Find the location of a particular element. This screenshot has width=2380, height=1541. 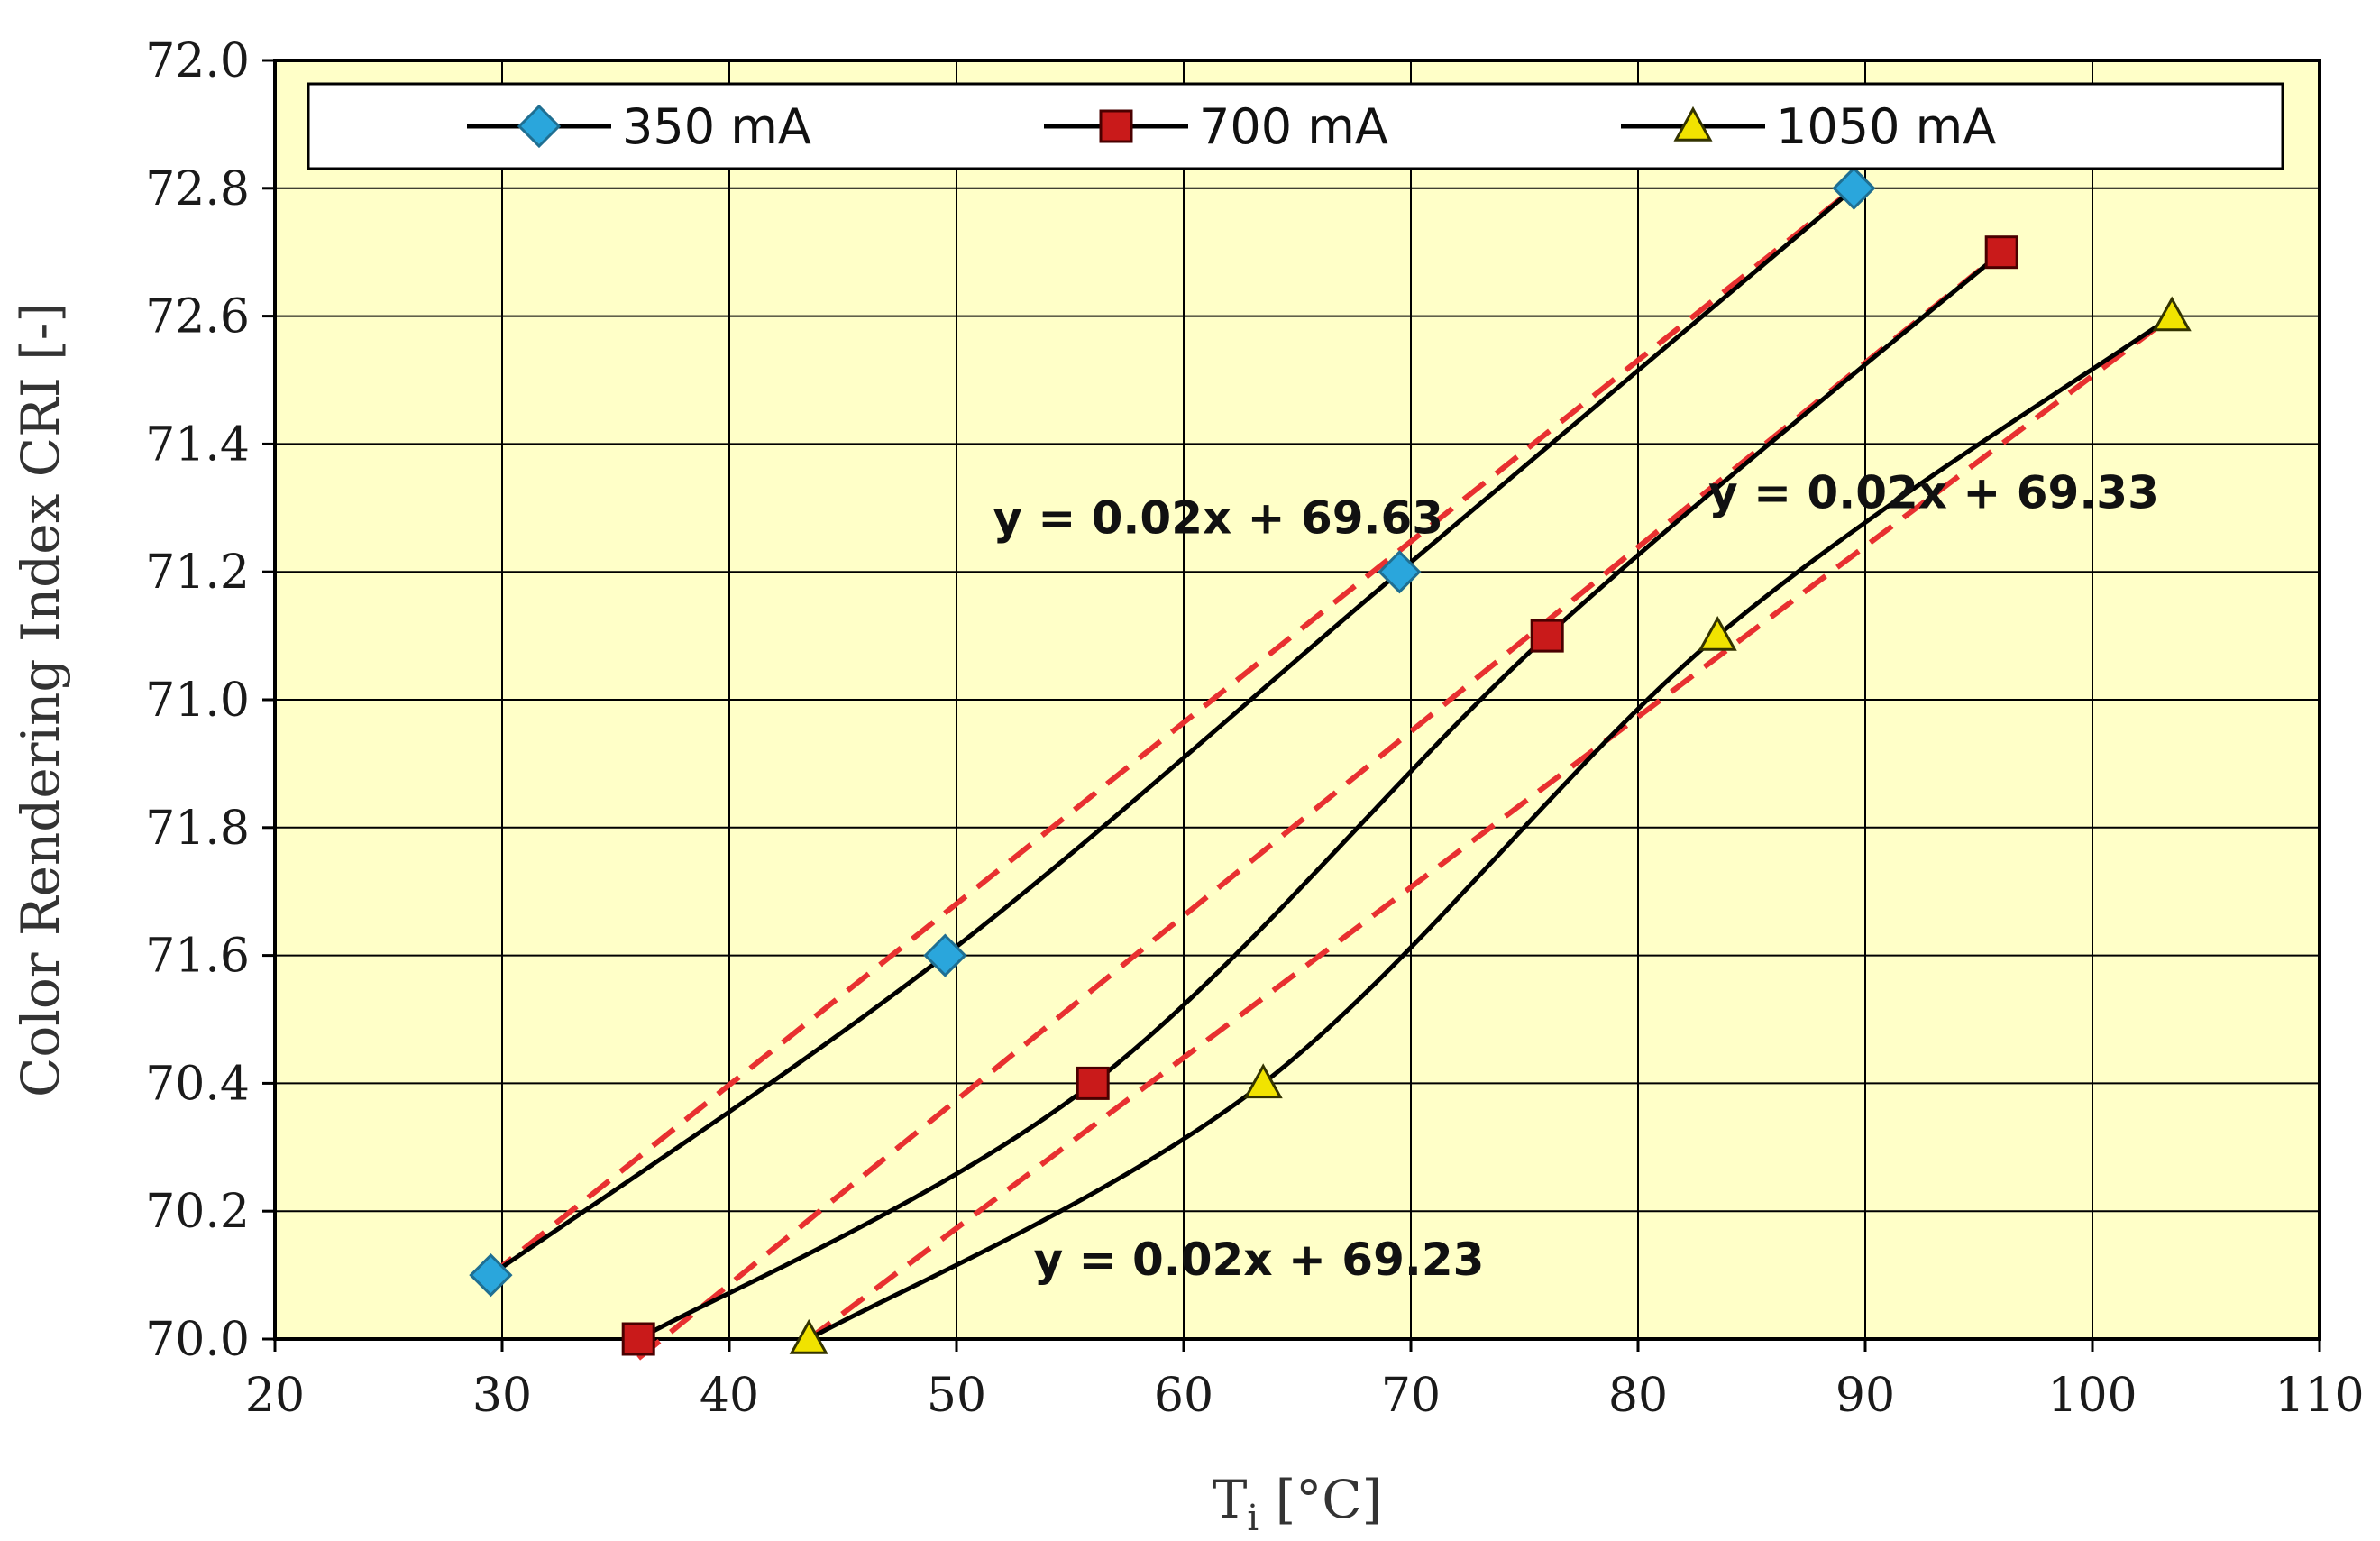

y-tick-label: 72.0 is located at coordinates (198, 61).